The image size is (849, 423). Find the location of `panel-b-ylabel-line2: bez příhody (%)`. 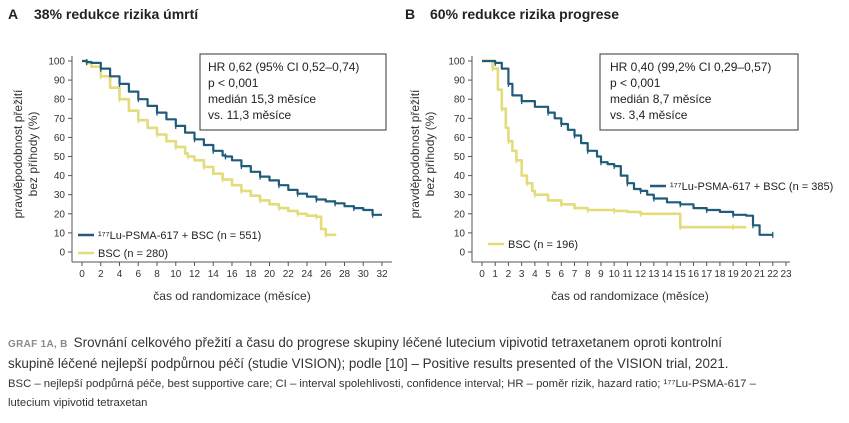

panel-b-ylabel-line2: bez příhody (%) is located at coordinates (430, 154).